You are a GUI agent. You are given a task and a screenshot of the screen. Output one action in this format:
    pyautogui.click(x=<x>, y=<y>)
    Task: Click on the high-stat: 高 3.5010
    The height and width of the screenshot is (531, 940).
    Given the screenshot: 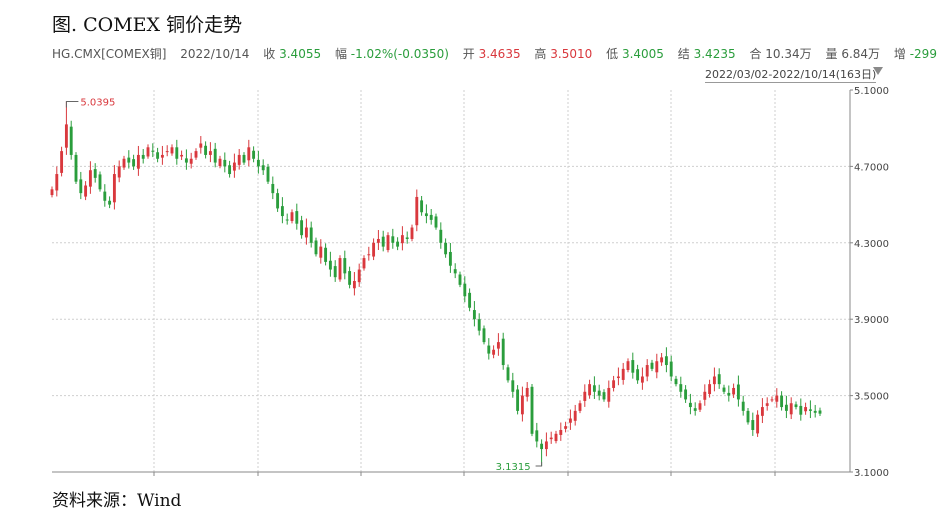 What is the action you would take?
    pyautogui.click(x=563, y=54)
    